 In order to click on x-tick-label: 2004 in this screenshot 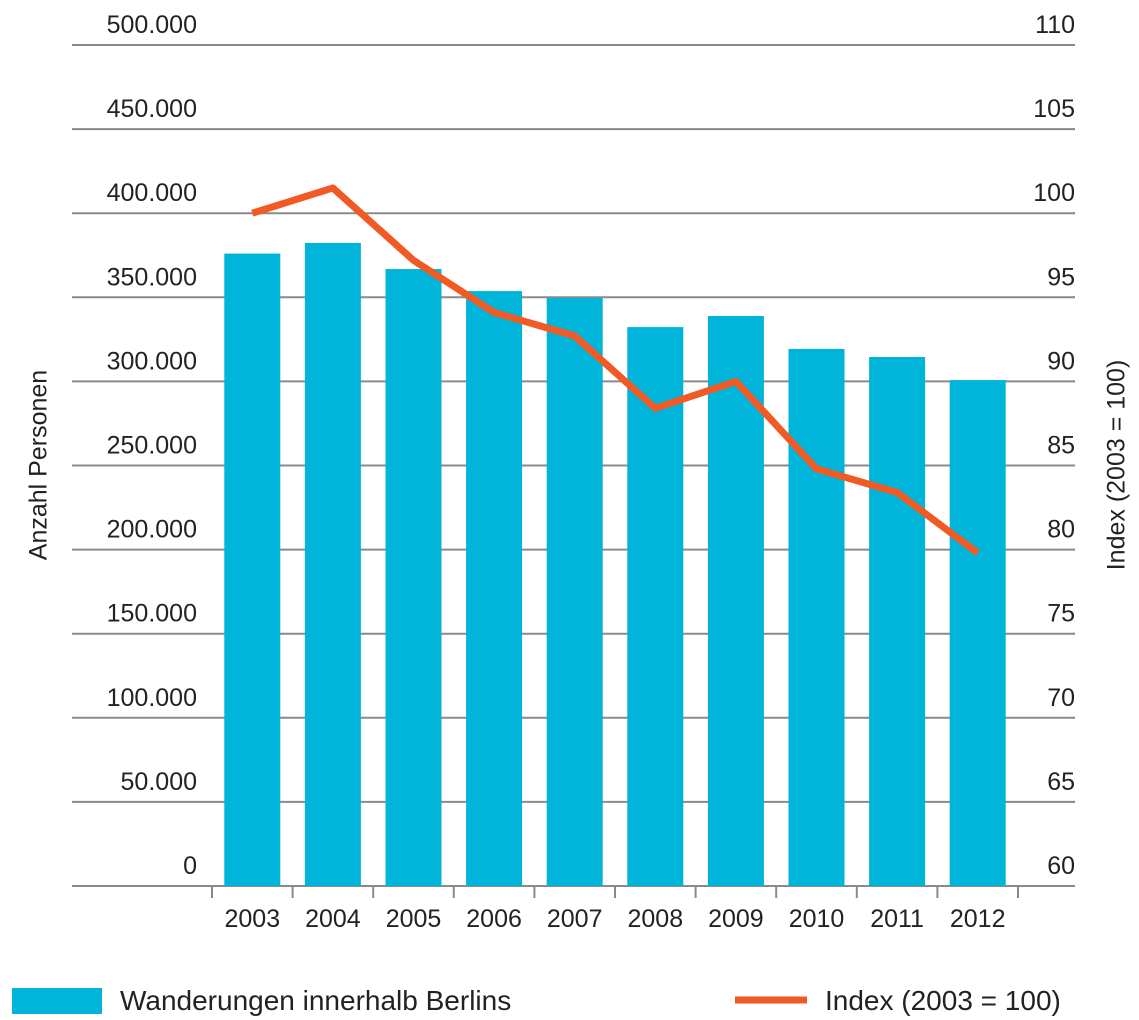, I will do `click(333, 919)`.